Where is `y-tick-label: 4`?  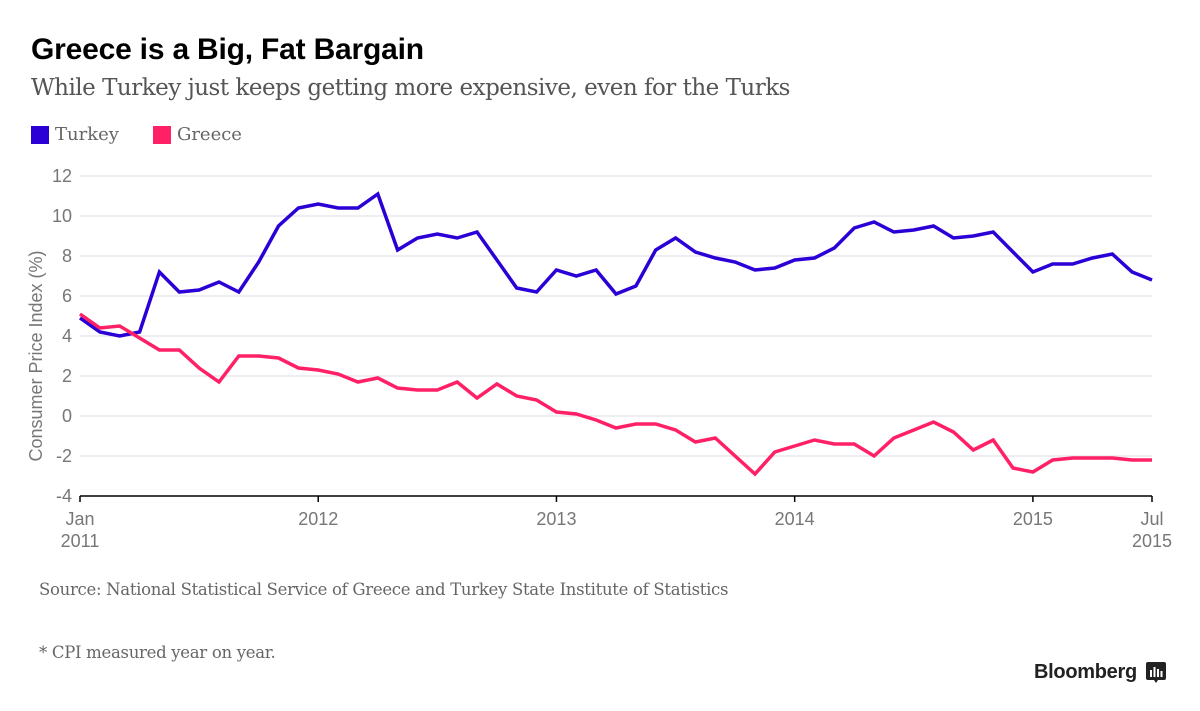 y-tick-label: 4 is located at coordinates (67, 336).